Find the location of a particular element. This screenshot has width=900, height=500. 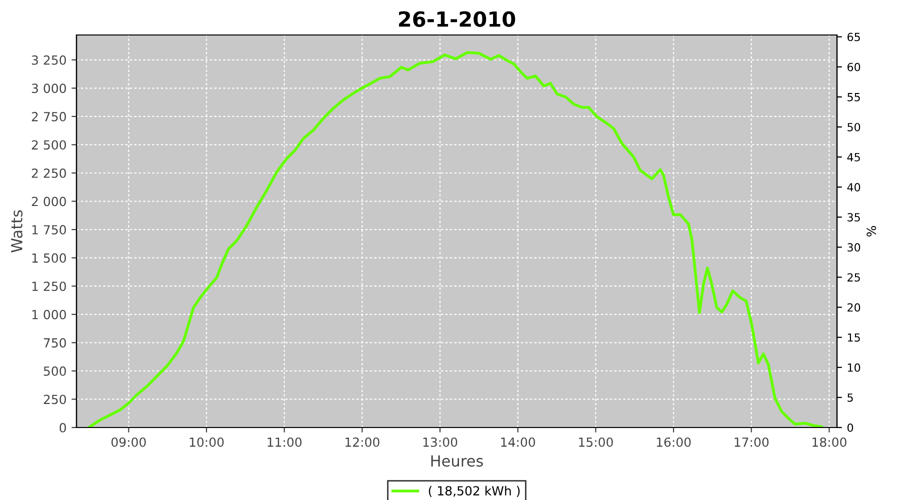

x-tick-label: 14:00 is located at coordinates (518, 442).